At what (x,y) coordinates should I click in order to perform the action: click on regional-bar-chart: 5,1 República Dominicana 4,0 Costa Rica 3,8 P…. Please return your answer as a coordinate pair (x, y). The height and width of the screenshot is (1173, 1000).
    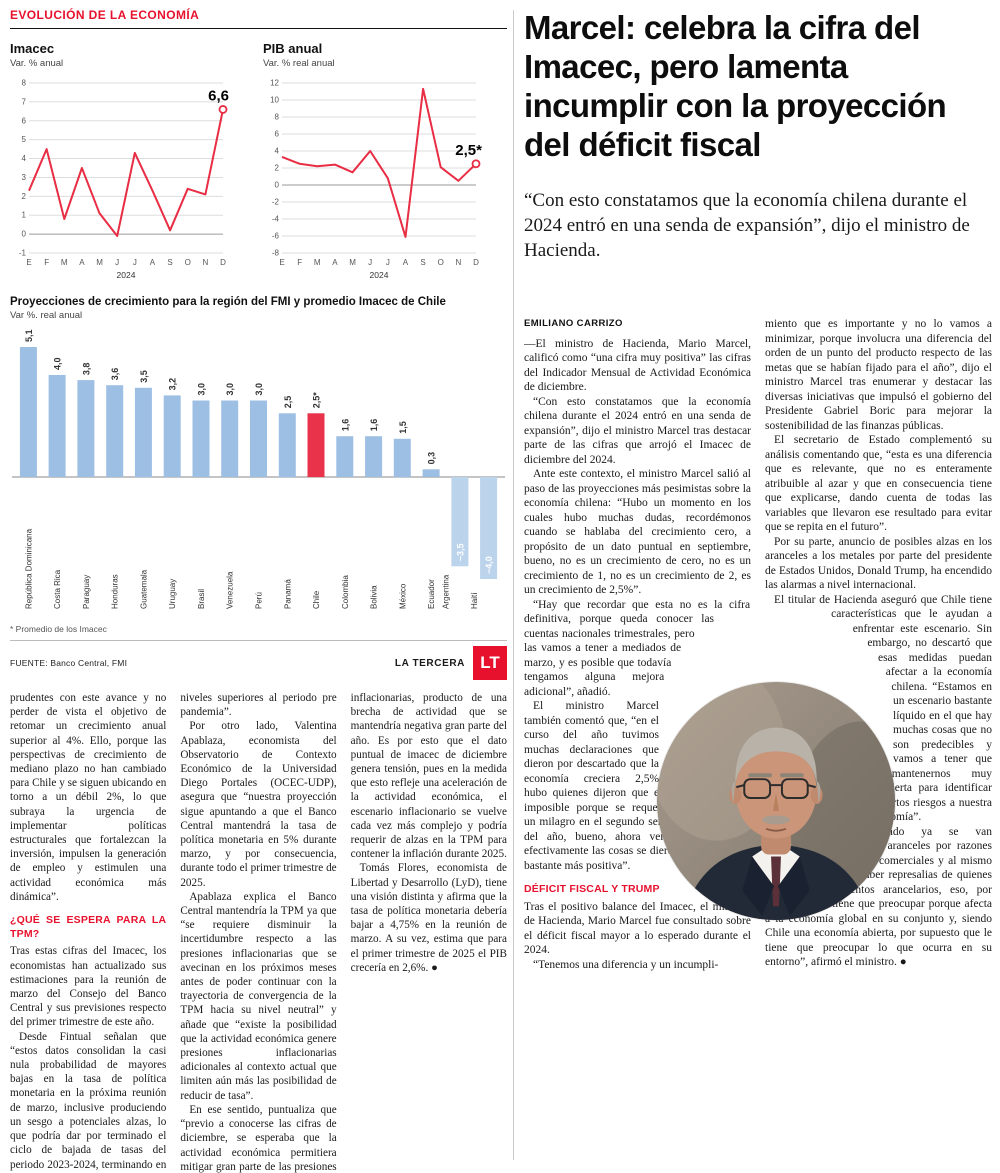
    Looking at the image, I should click on (258, 469).